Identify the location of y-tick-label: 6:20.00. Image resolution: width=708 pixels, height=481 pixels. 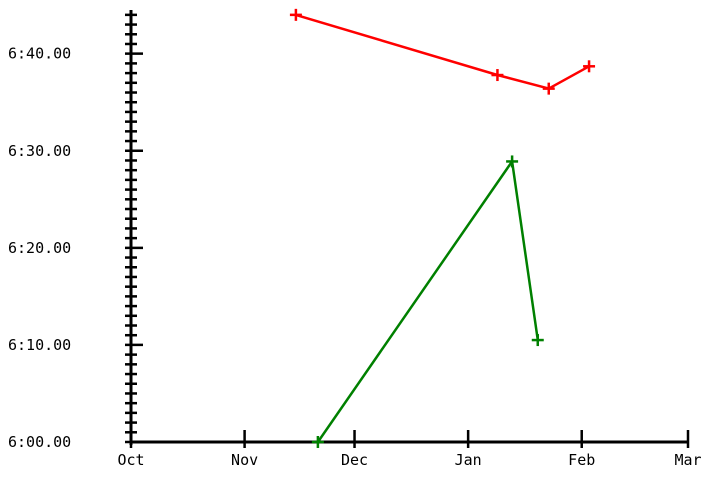
(39, 248).